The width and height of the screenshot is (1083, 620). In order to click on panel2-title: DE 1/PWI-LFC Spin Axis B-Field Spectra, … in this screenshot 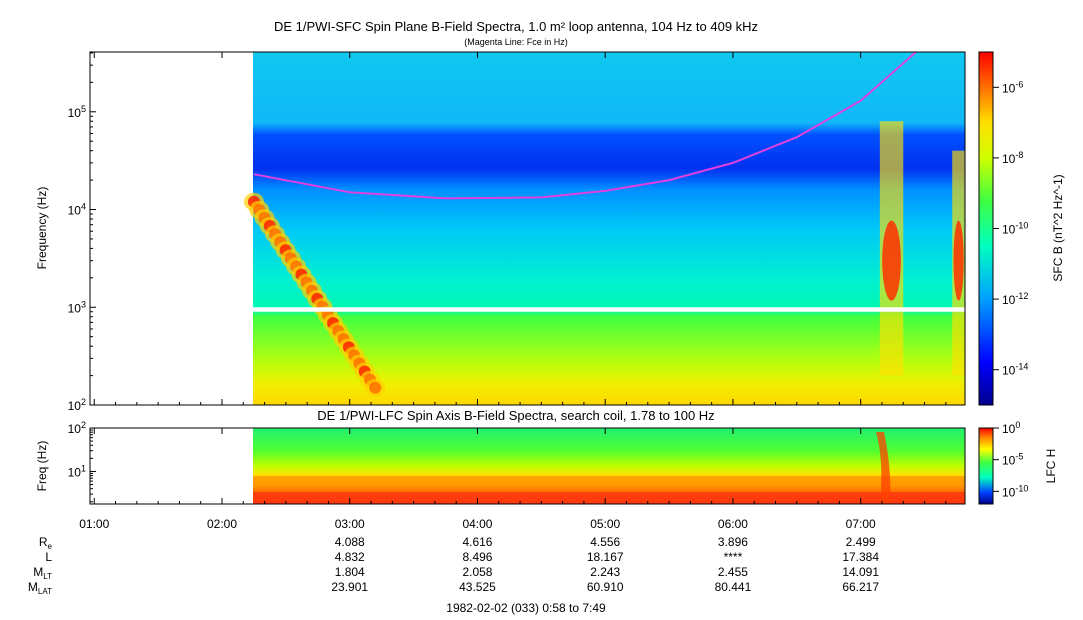, I will do `click(515, 415)`.